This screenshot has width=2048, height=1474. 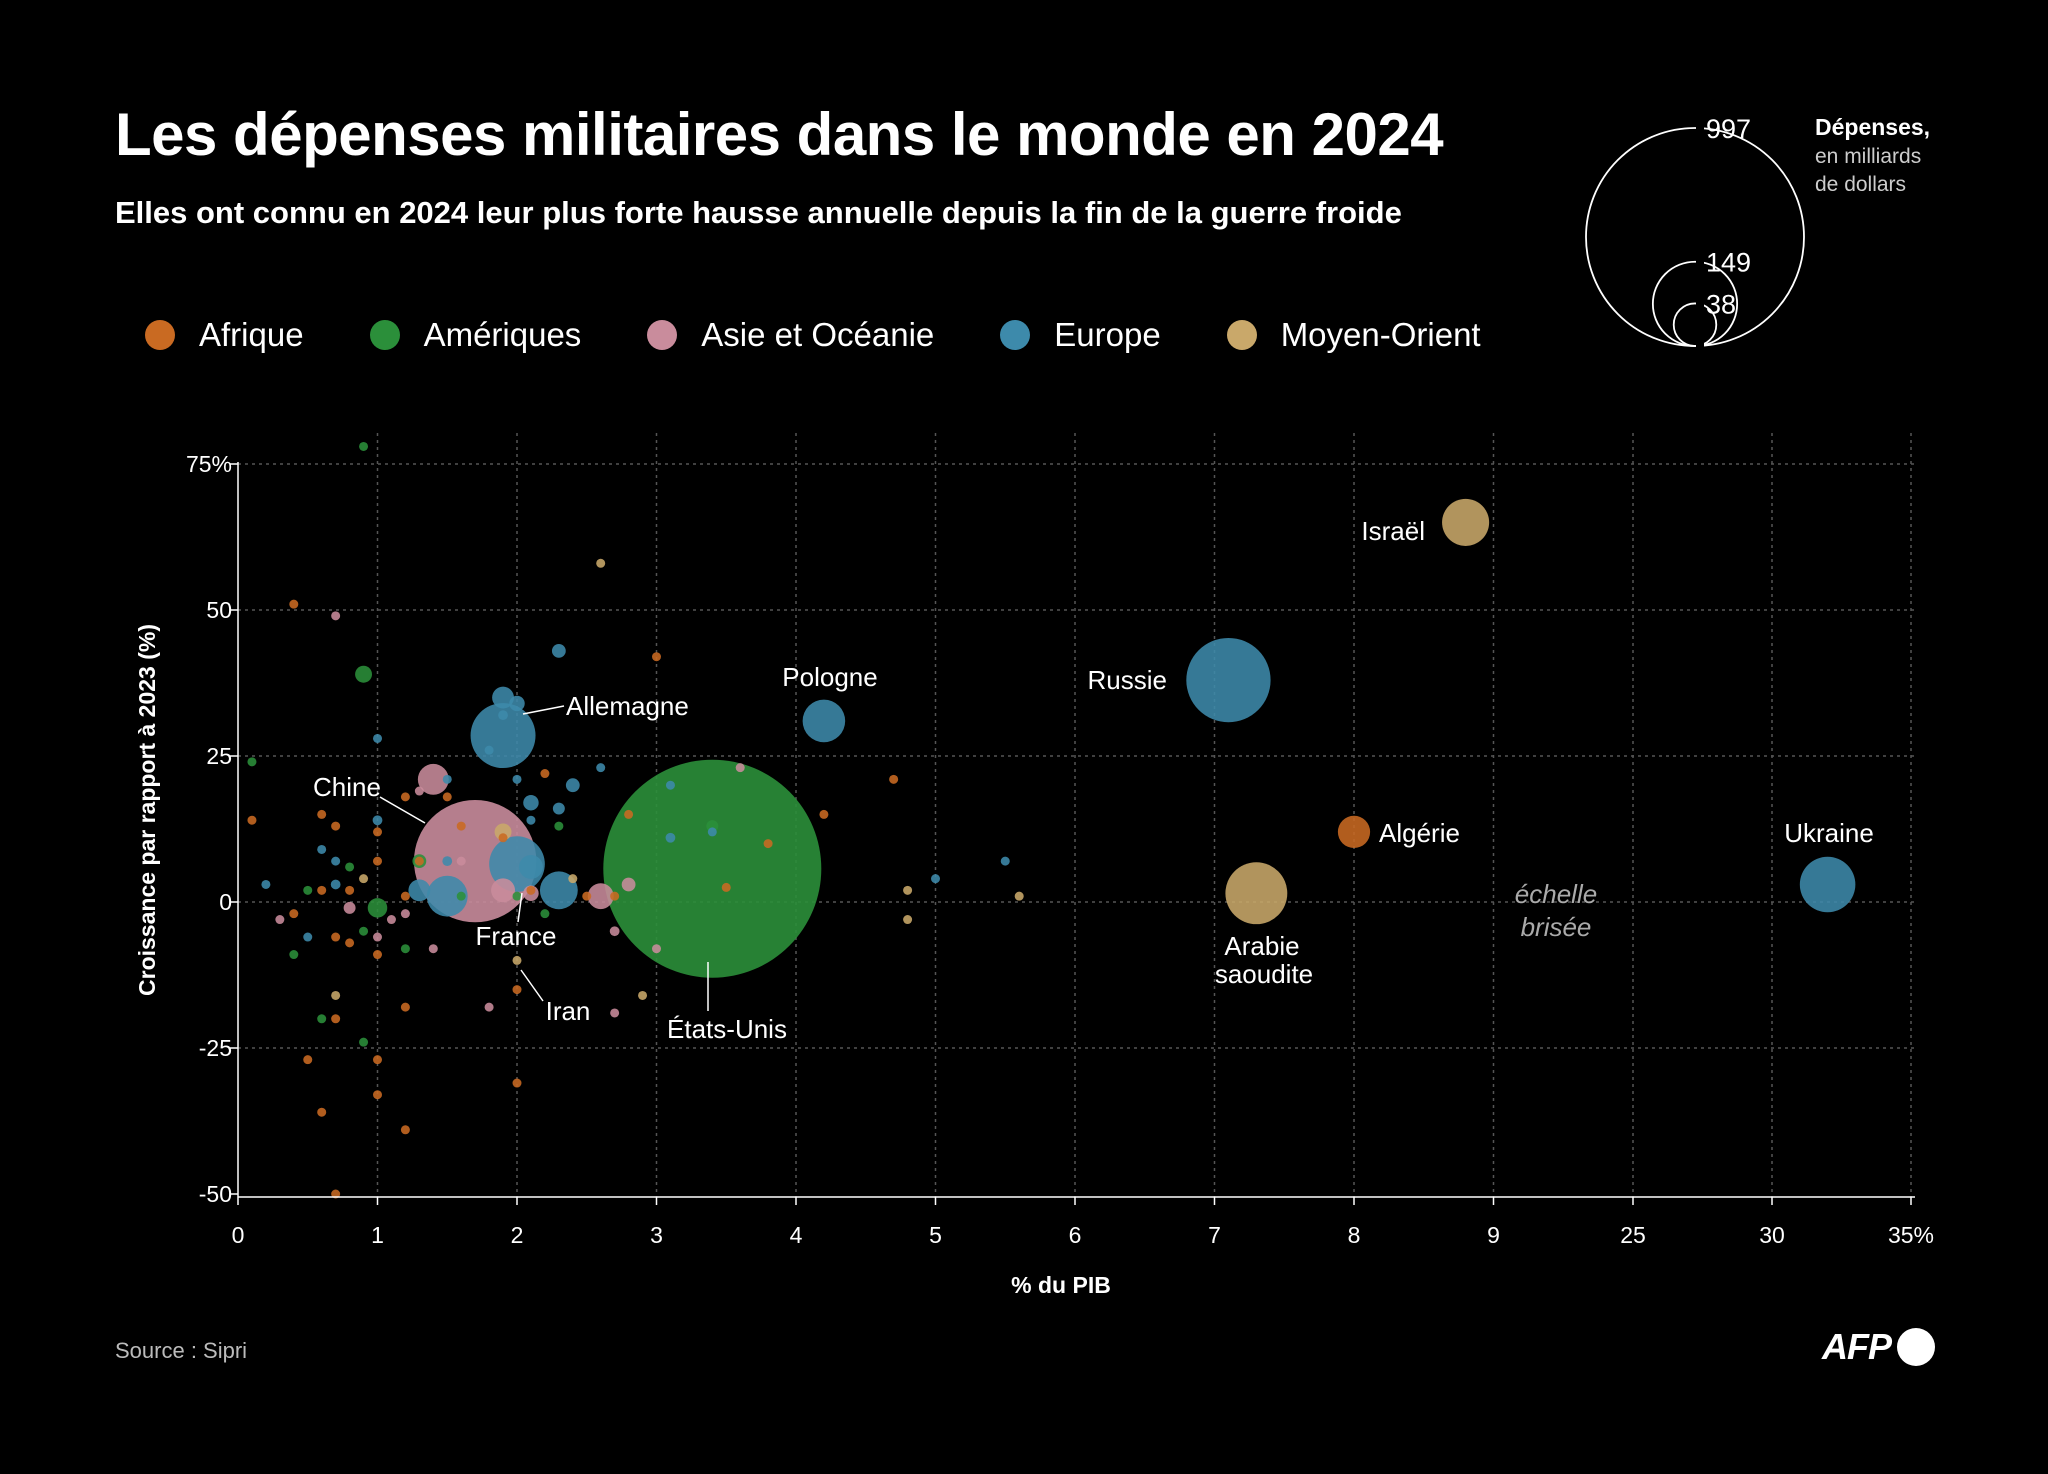 What do you see at coordinates (1015, 335) in the screenshot?
I see `legend-dot-europe` at bounding box center [1015, 335].